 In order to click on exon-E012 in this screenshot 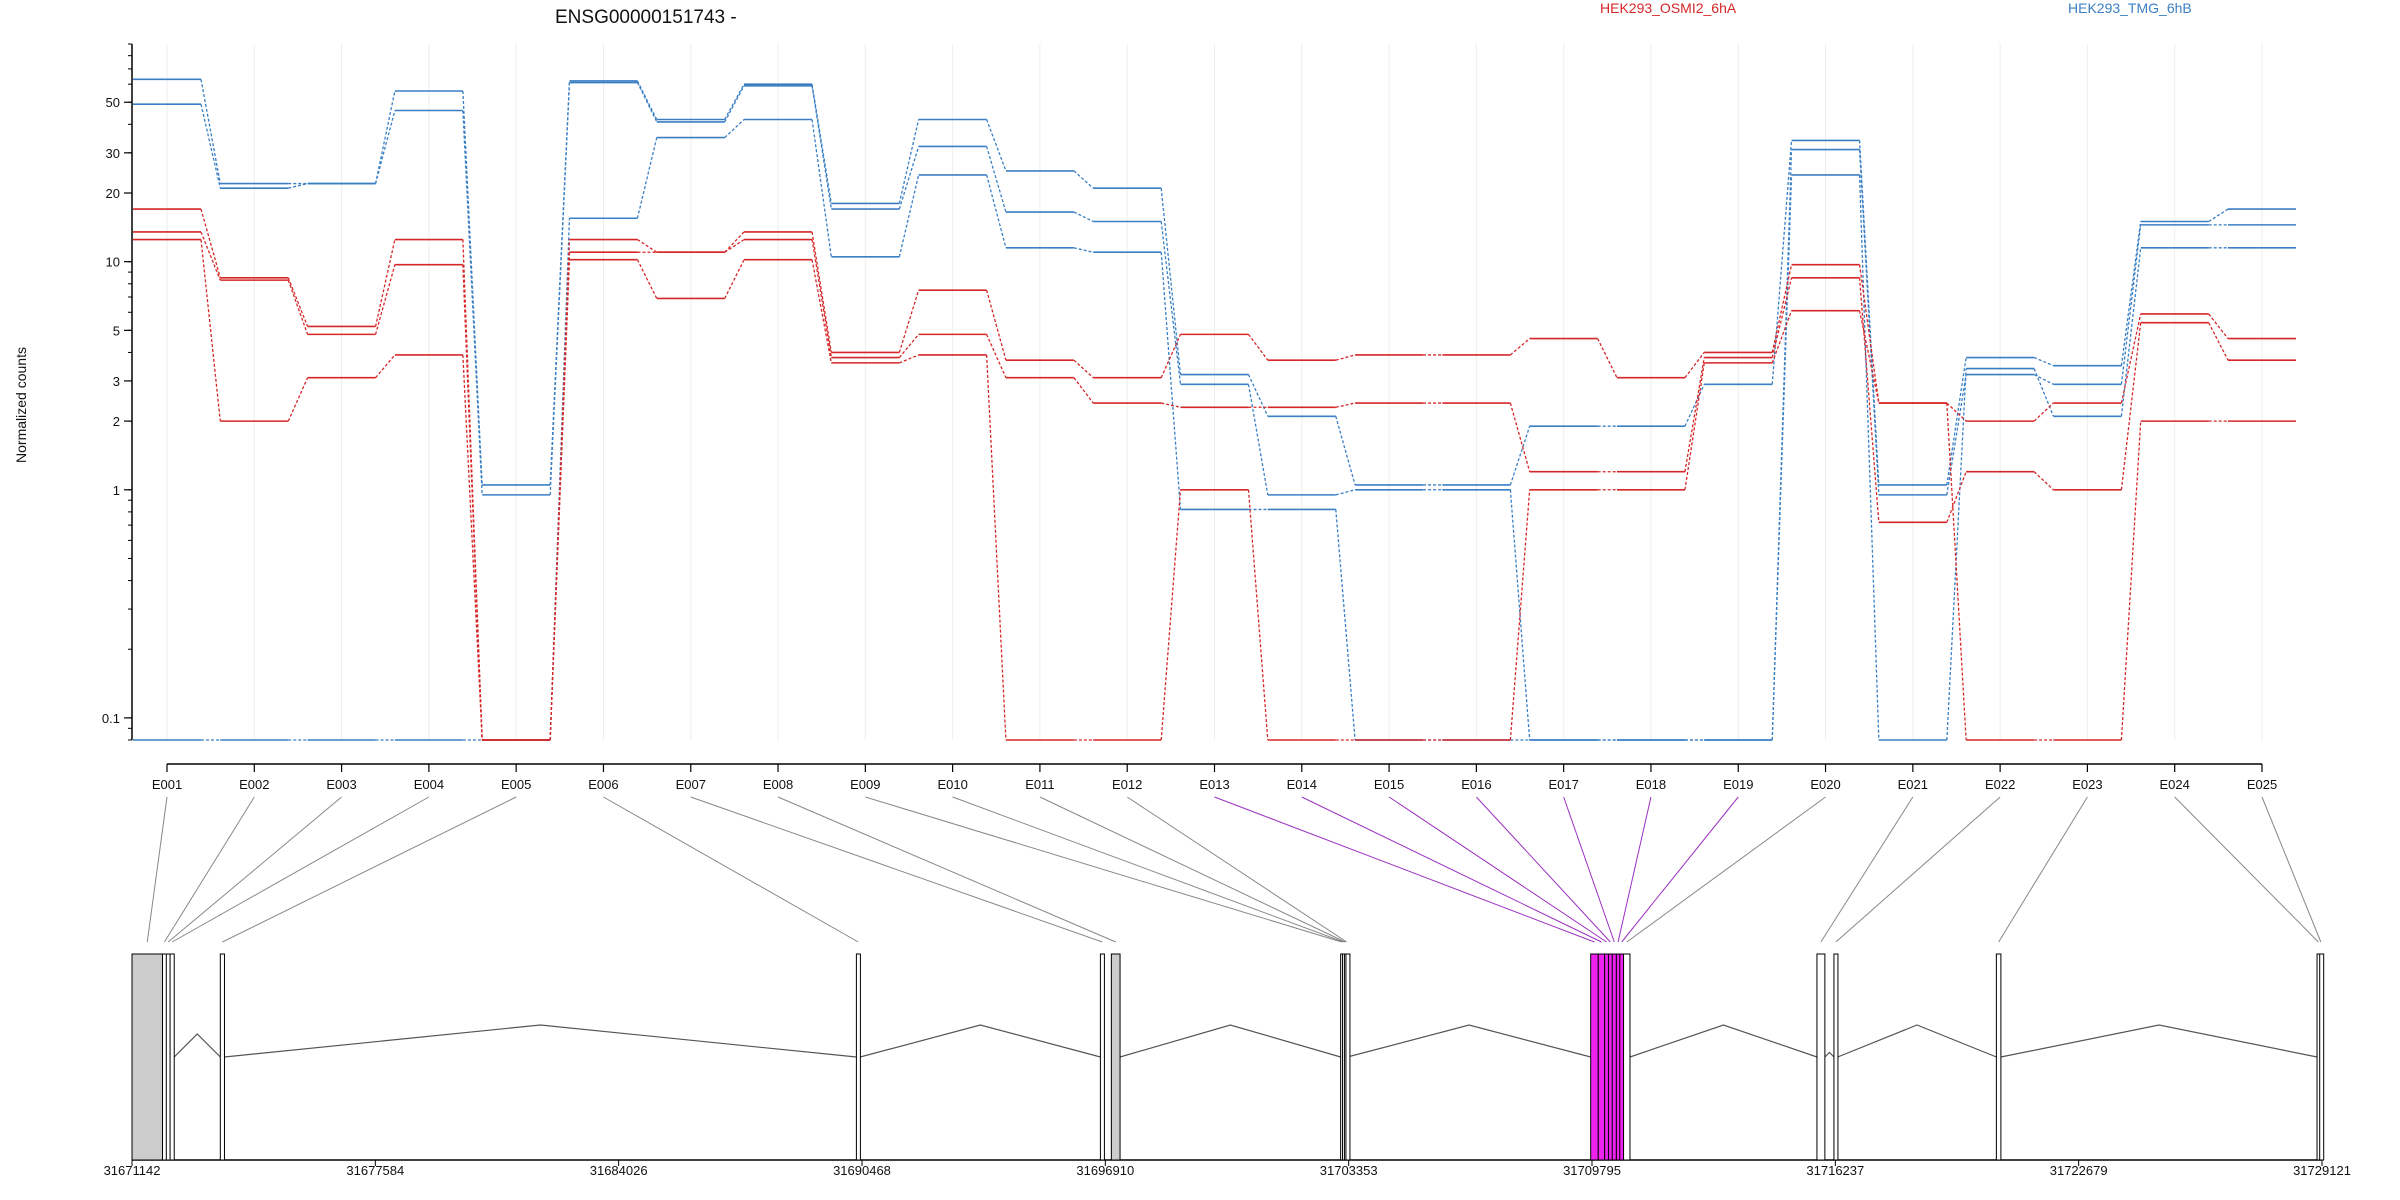, I will do `click(1348, 1057)`.